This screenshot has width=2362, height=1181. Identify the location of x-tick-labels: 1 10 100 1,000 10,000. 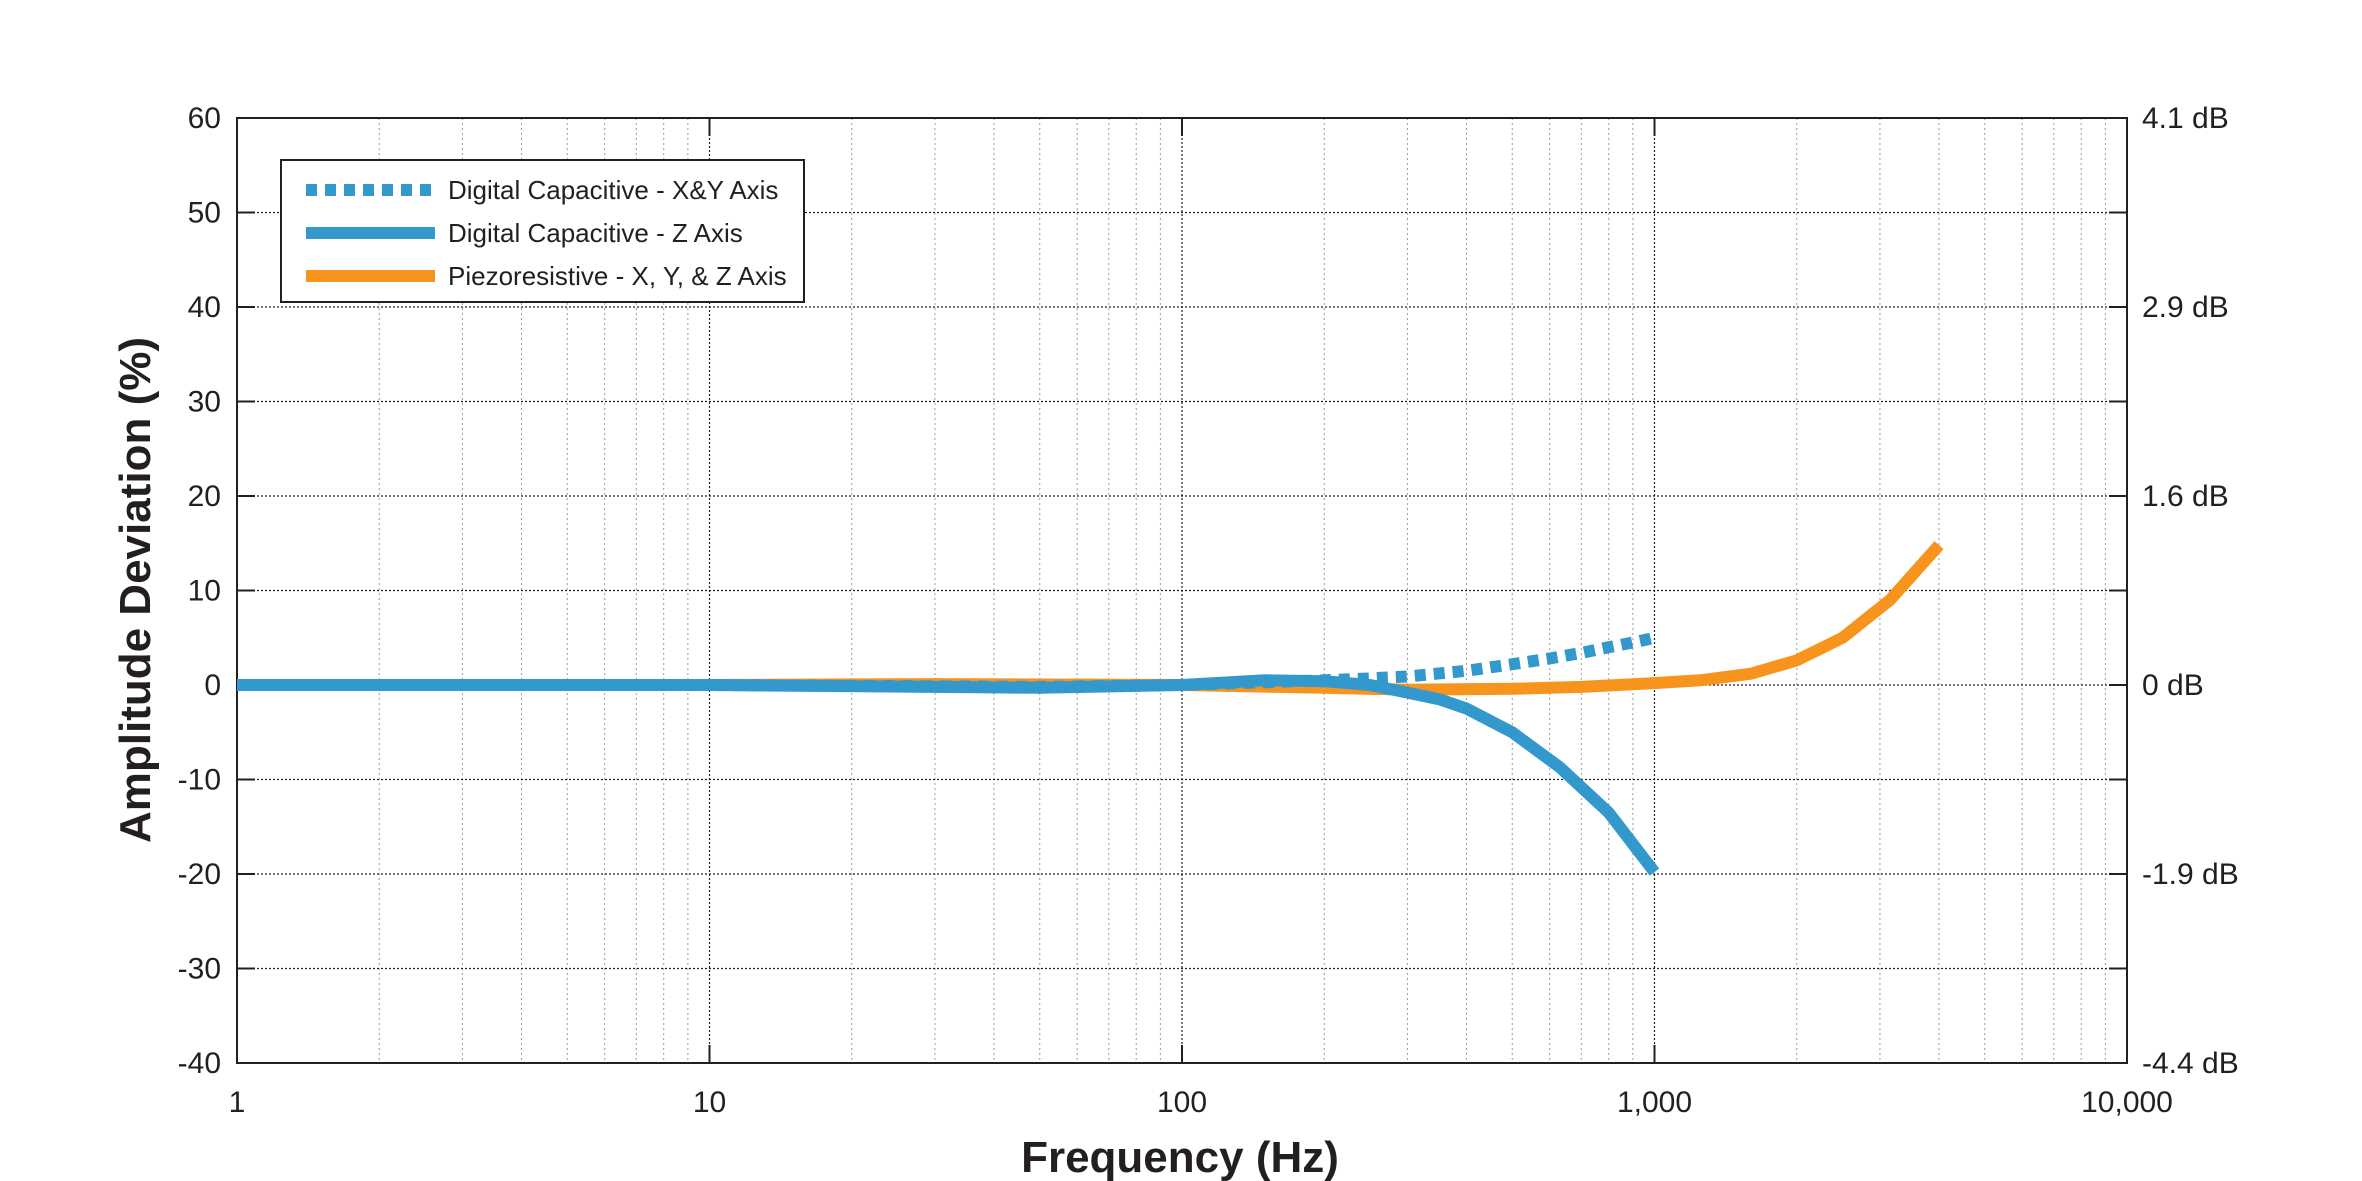
(1201, 1102).